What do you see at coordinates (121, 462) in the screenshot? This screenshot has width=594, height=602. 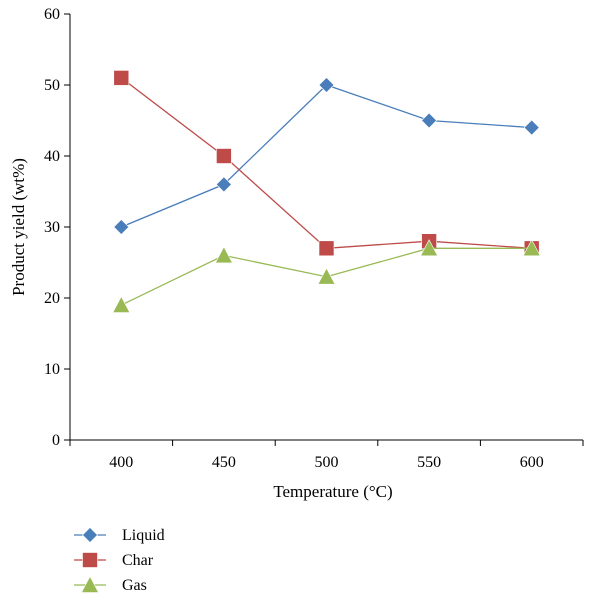 I see `x-tick-label: 400` at bounding box center [121, 462].